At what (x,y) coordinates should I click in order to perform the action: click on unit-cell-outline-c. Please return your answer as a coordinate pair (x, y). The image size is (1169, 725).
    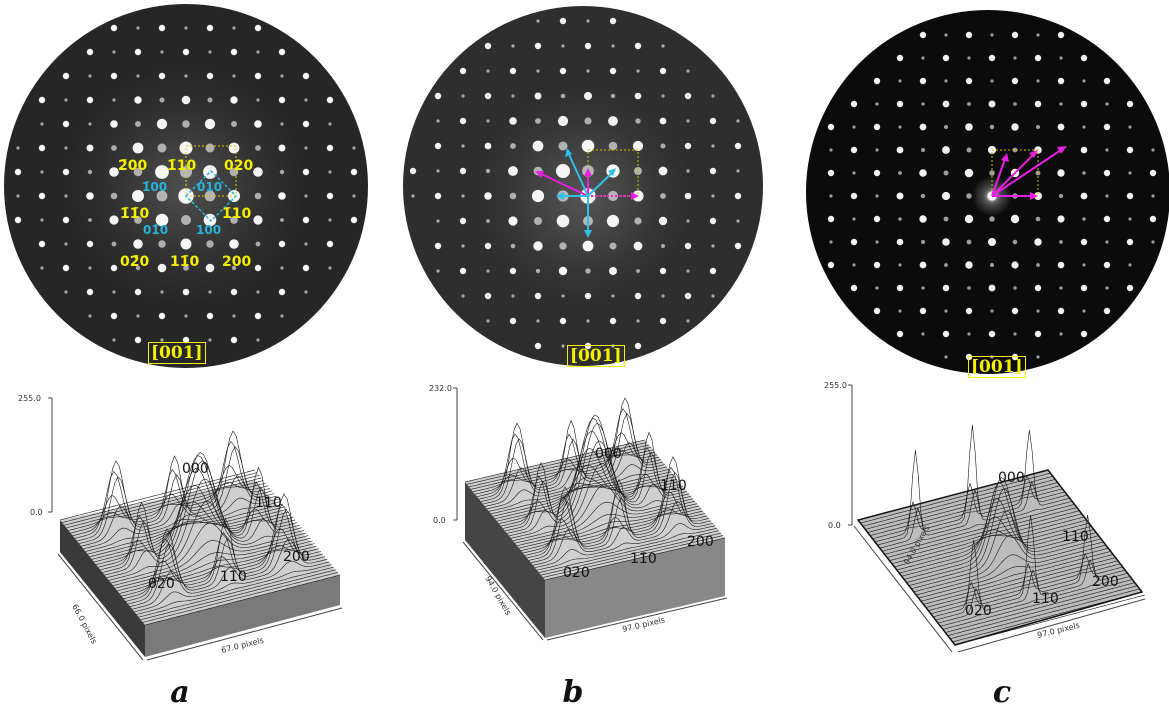
    Looking at the image, I should click on (1015, 173).